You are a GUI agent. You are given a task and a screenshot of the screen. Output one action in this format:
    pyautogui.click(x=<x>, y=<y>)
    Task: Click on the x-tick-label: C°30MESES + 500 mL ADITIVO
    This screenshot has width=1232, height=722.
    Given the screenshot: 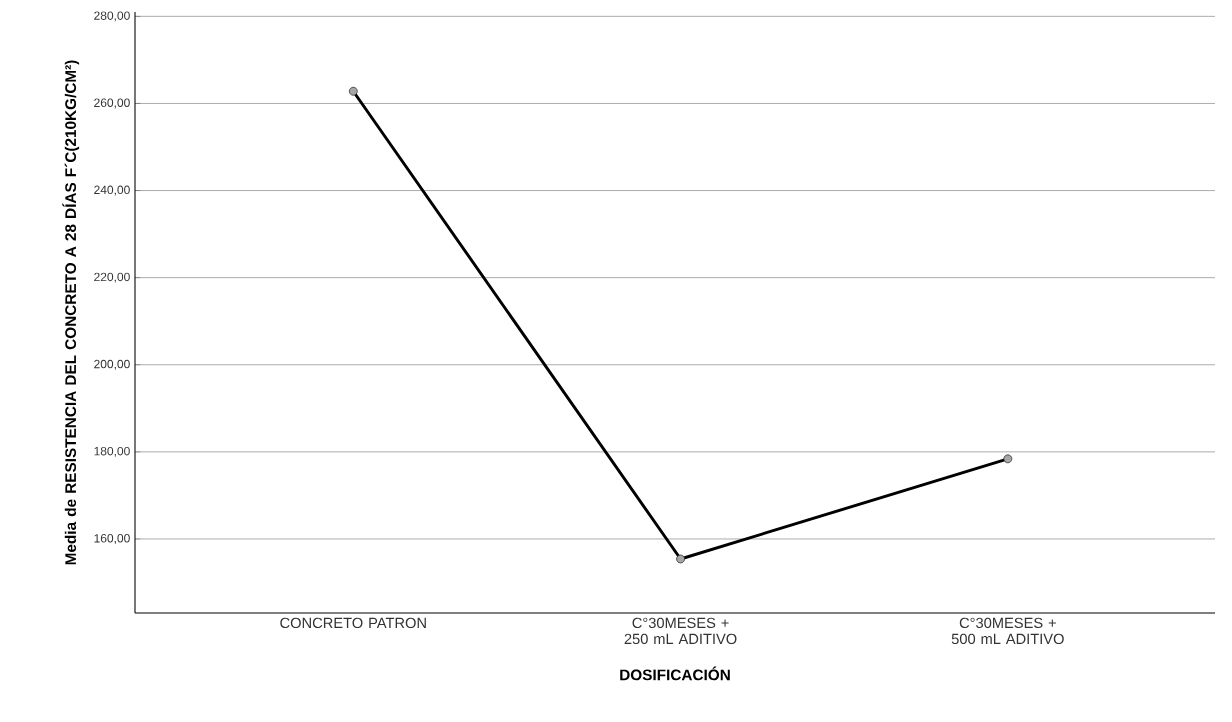 What is the action you would take?
    pyautogui.click(x=1007, y=631)
    